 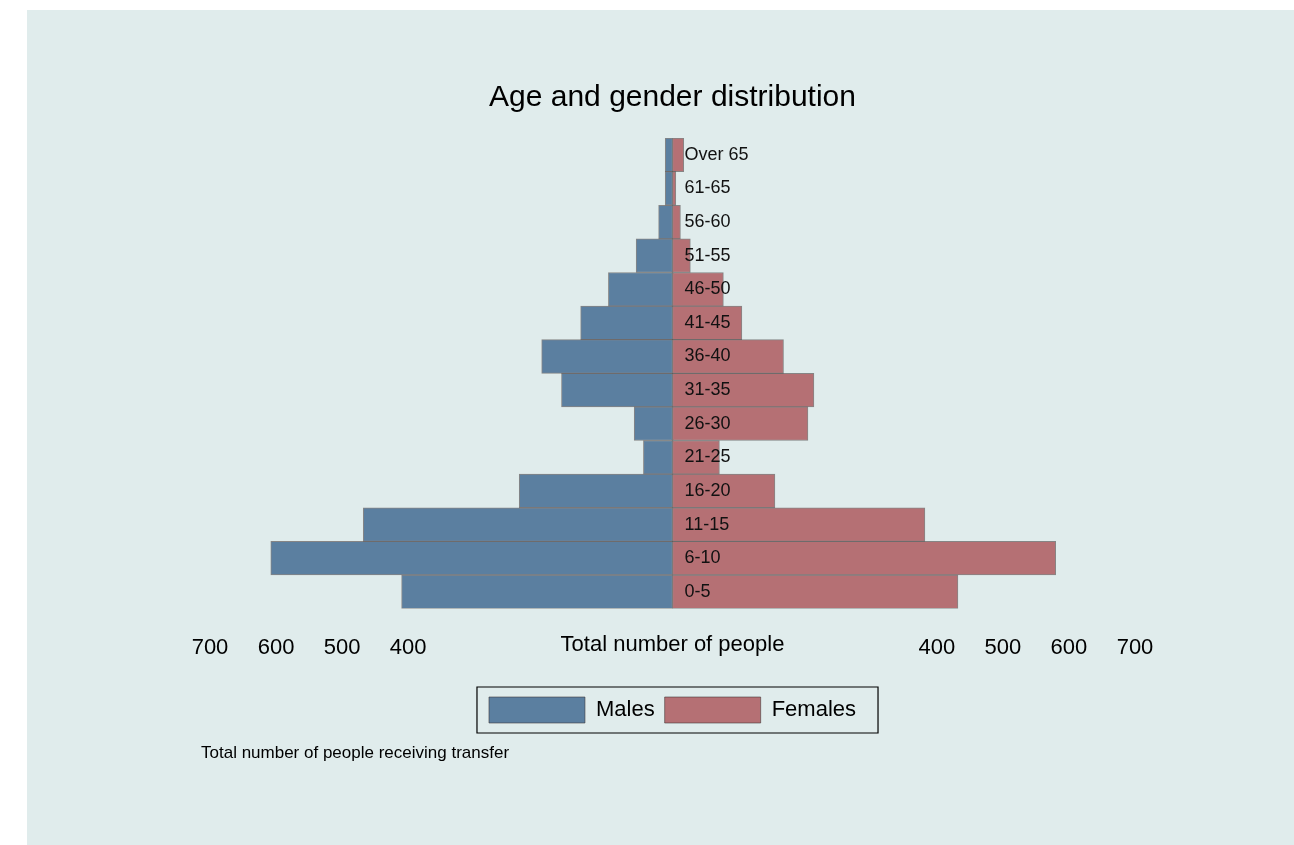 I want to click on y-tick-label: 41-45, so click(x=707, y=321).